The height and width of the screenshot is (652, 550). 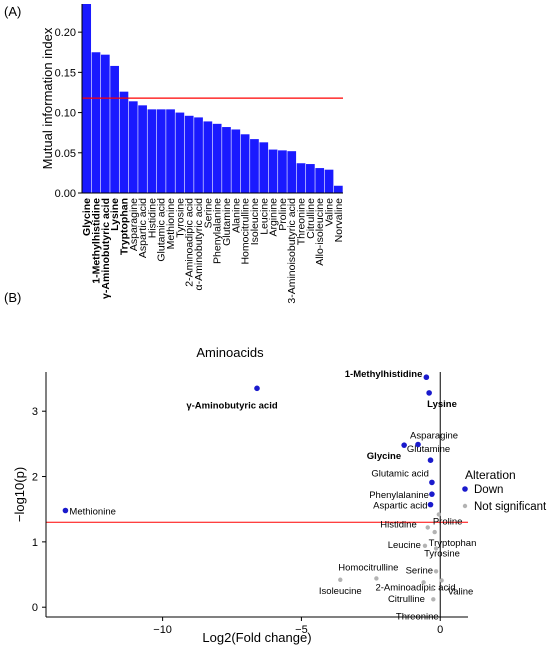 I want to click on category-label-22: 3-Aminoisobutyric acid, so click(x=292, y=251).